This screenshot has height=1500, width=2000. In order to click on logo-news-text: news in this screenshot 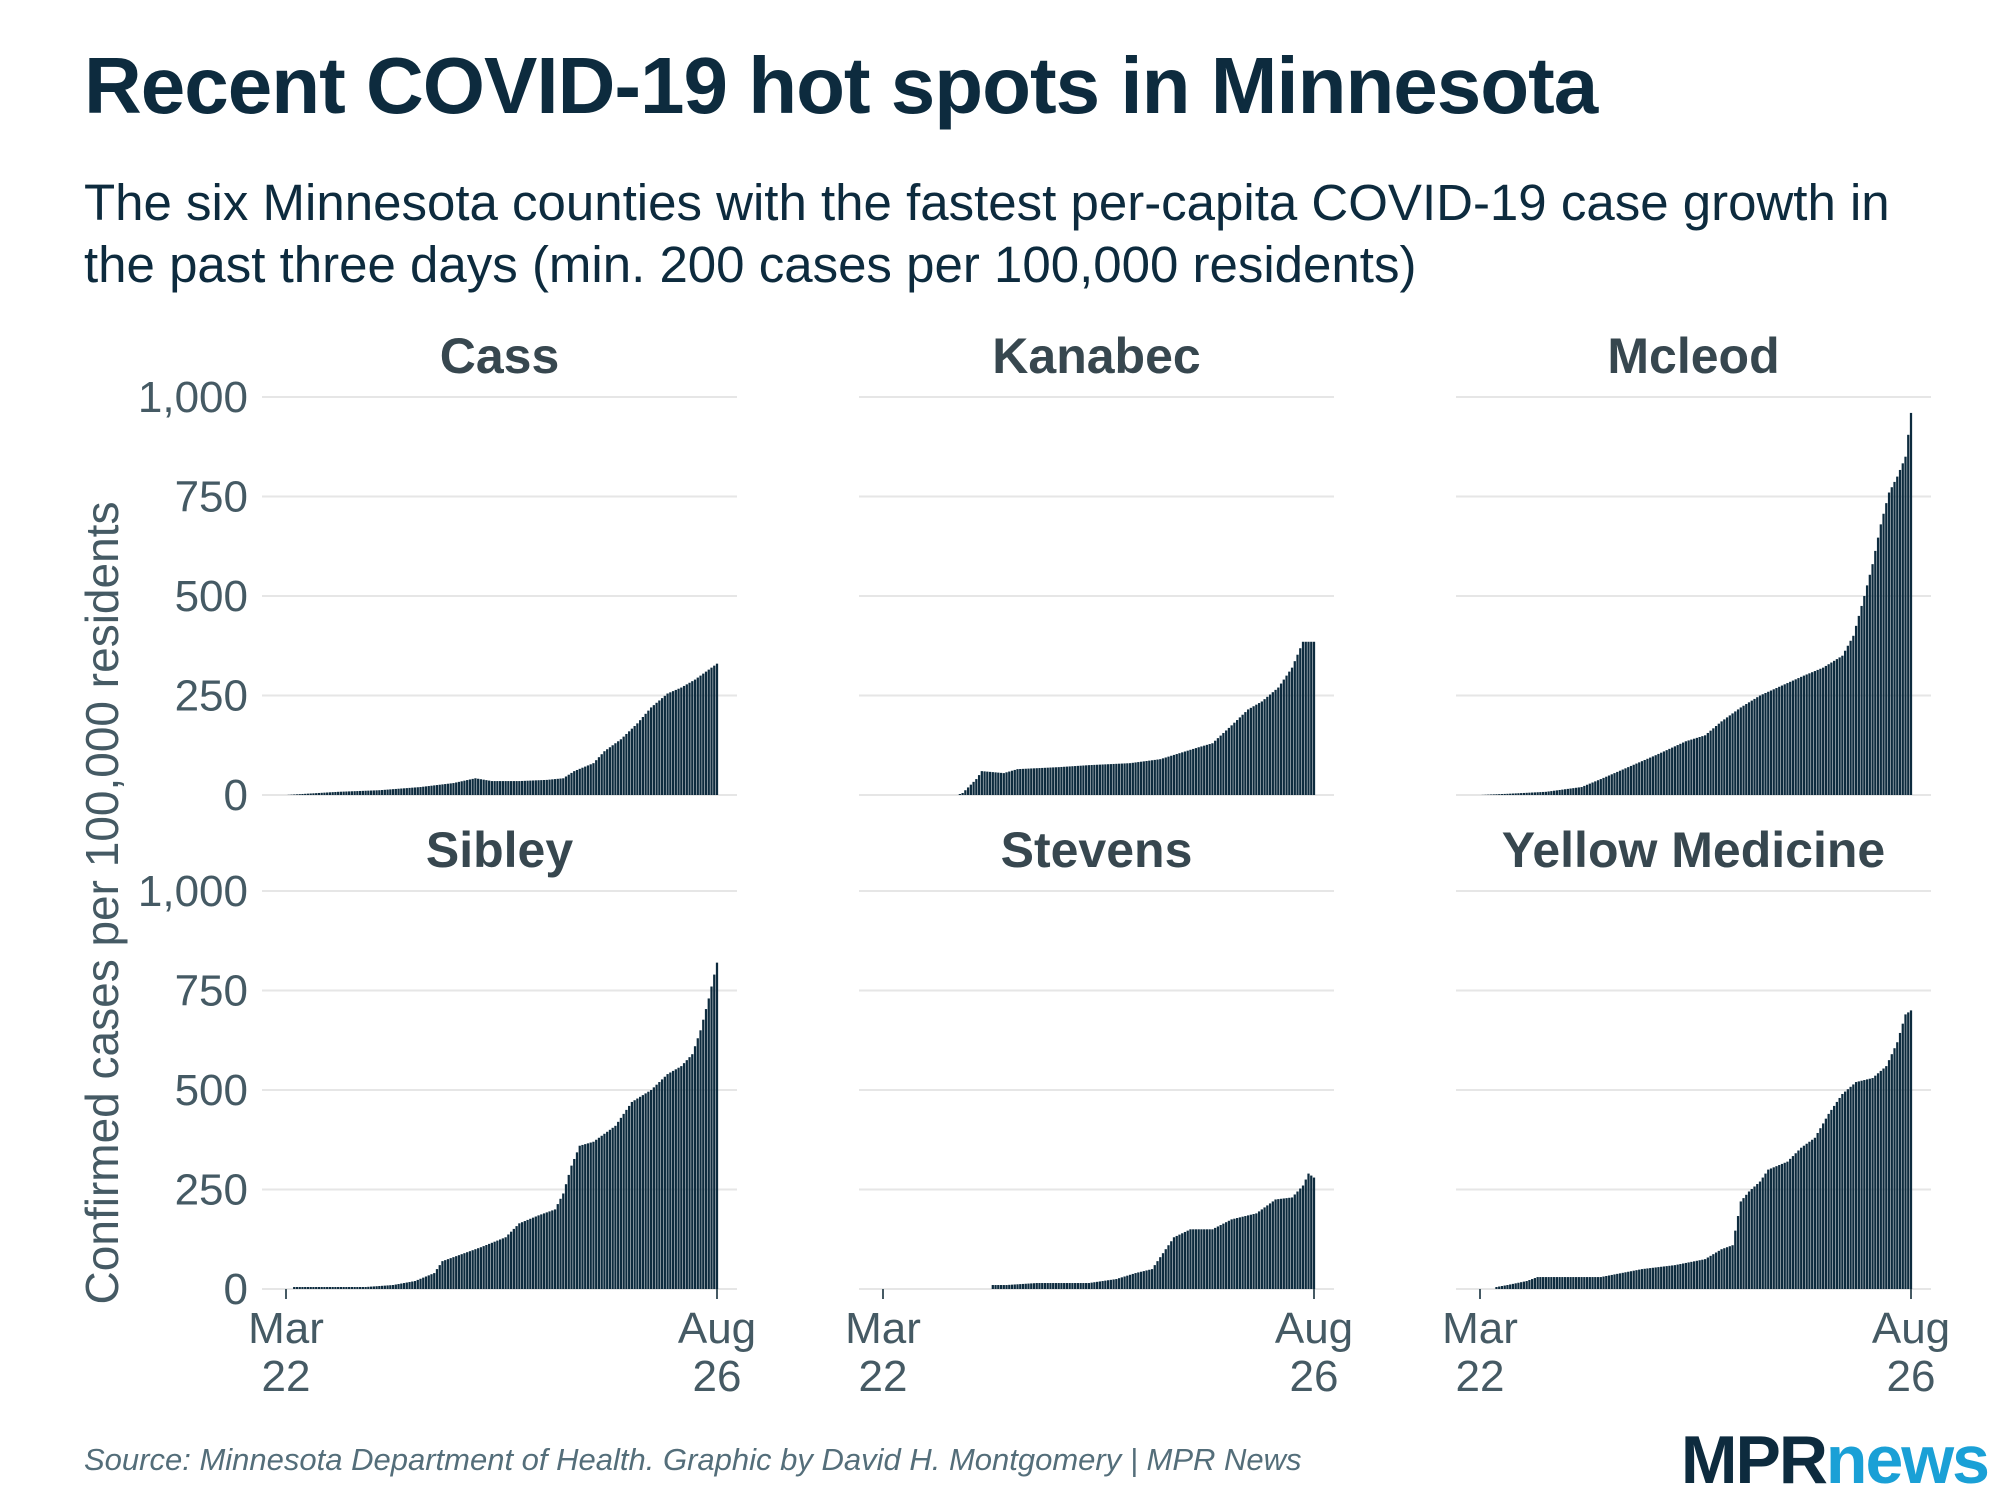, I will do `click(1907, 1460)`.